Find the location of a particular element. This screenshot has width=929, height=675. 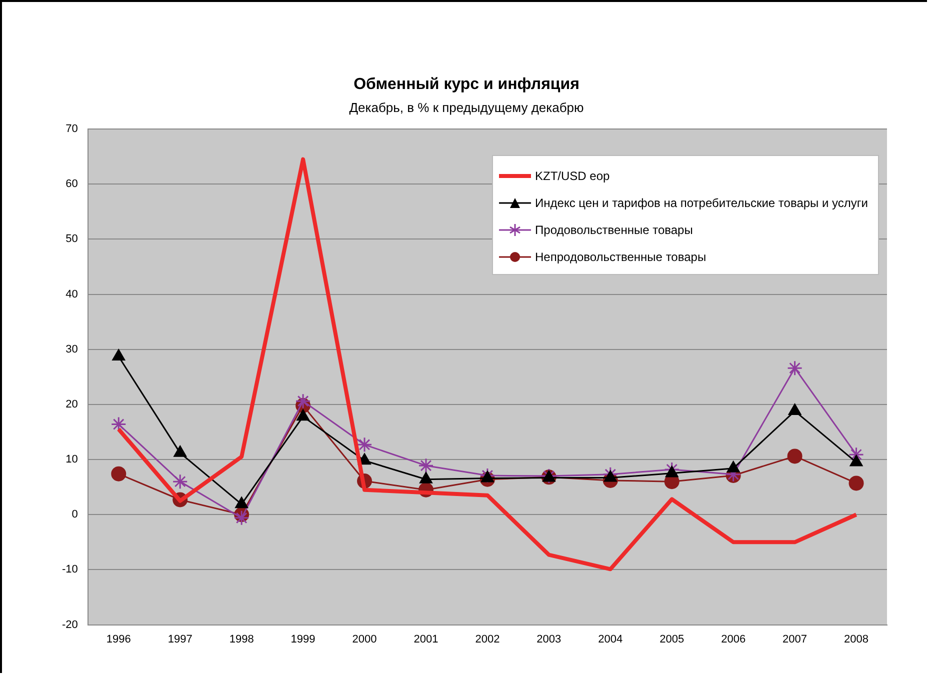

y-tick-label: 30 is located at coordinates (72, 349).